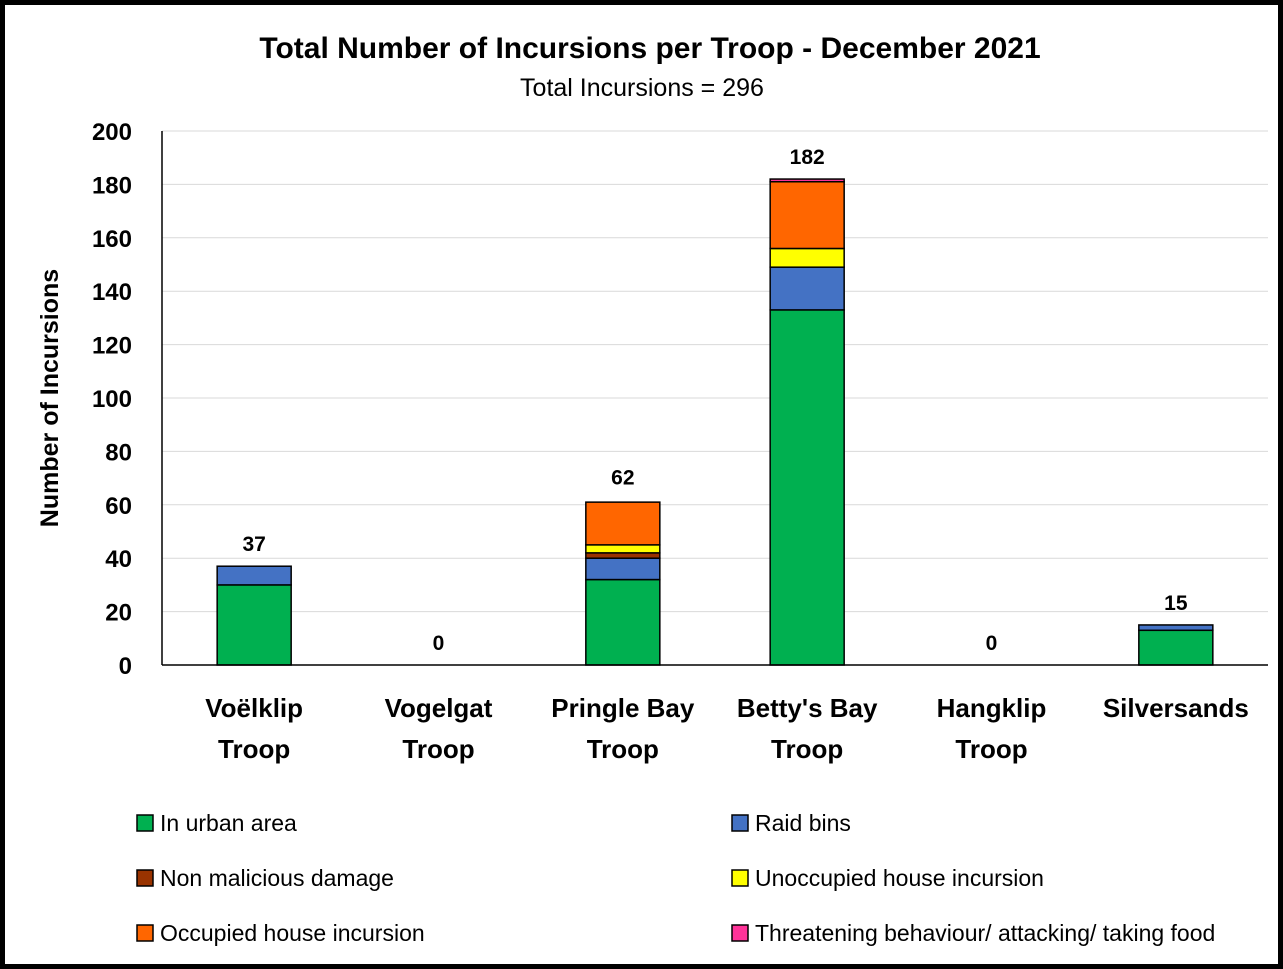  What do you see at coordinates (254, 708) in the screenshot?
I see `x-category-label: Voëlklip` at bounding box center [254, 708].